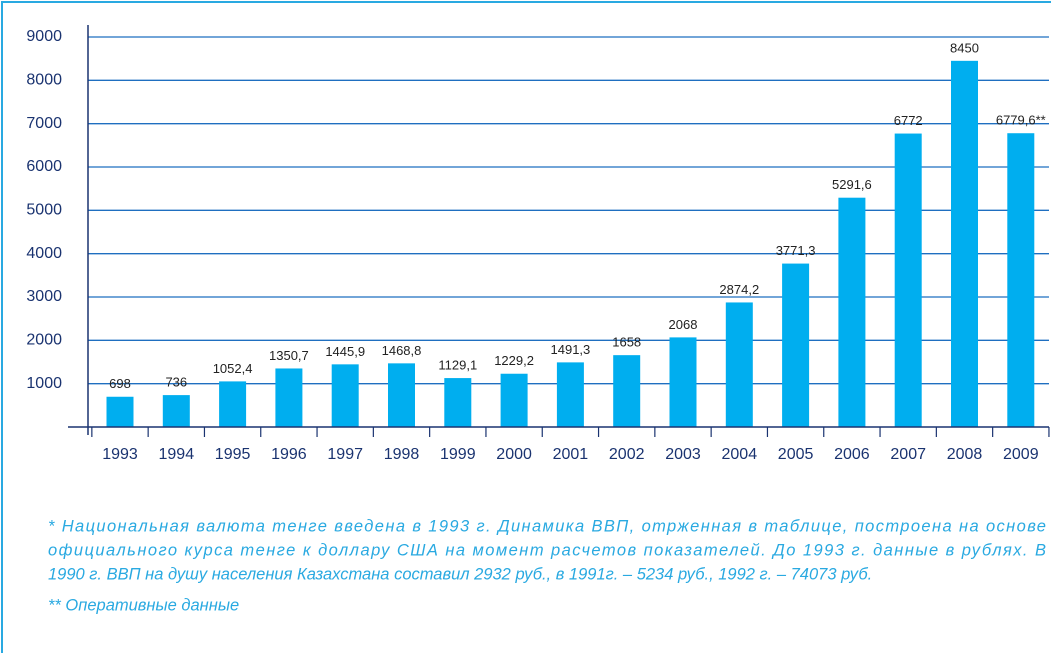  I want to click on value-label: 6779,6**, so click(1021, 120).